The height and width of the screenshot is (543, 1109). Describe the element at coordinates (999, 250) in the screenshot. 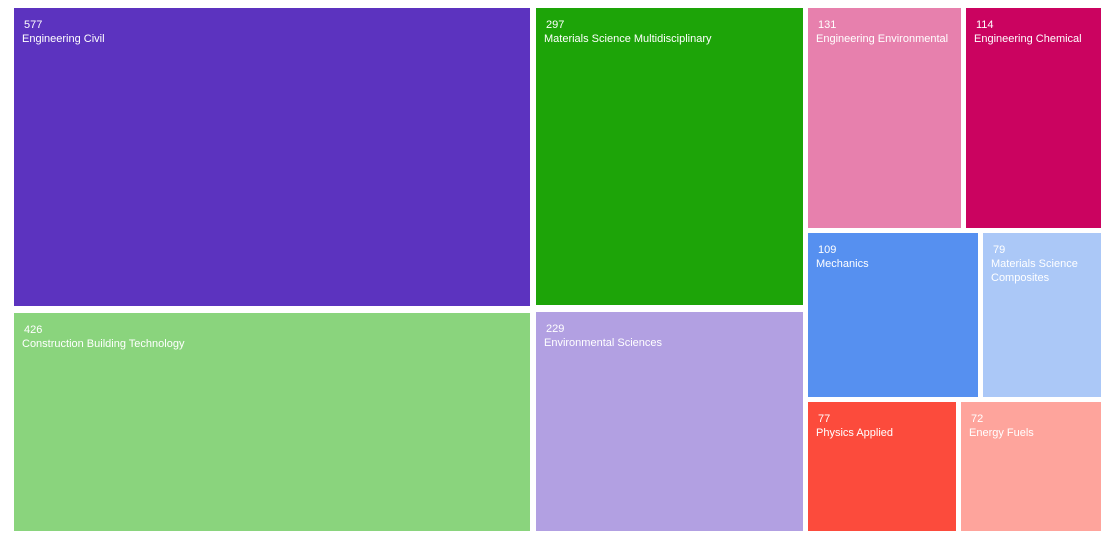

I see `tile-value: 79` at that location.